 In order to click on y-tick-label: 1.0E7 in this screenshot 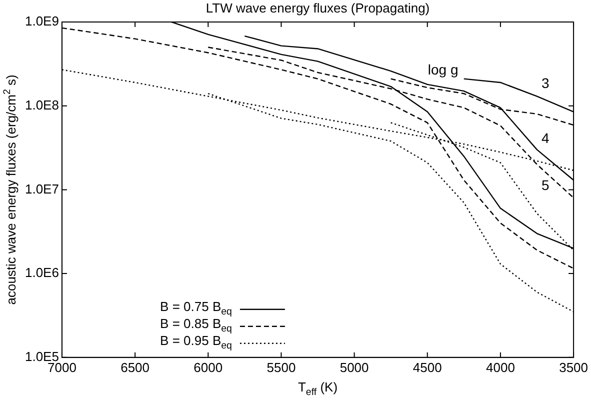, I will do `click(41, 188)`.